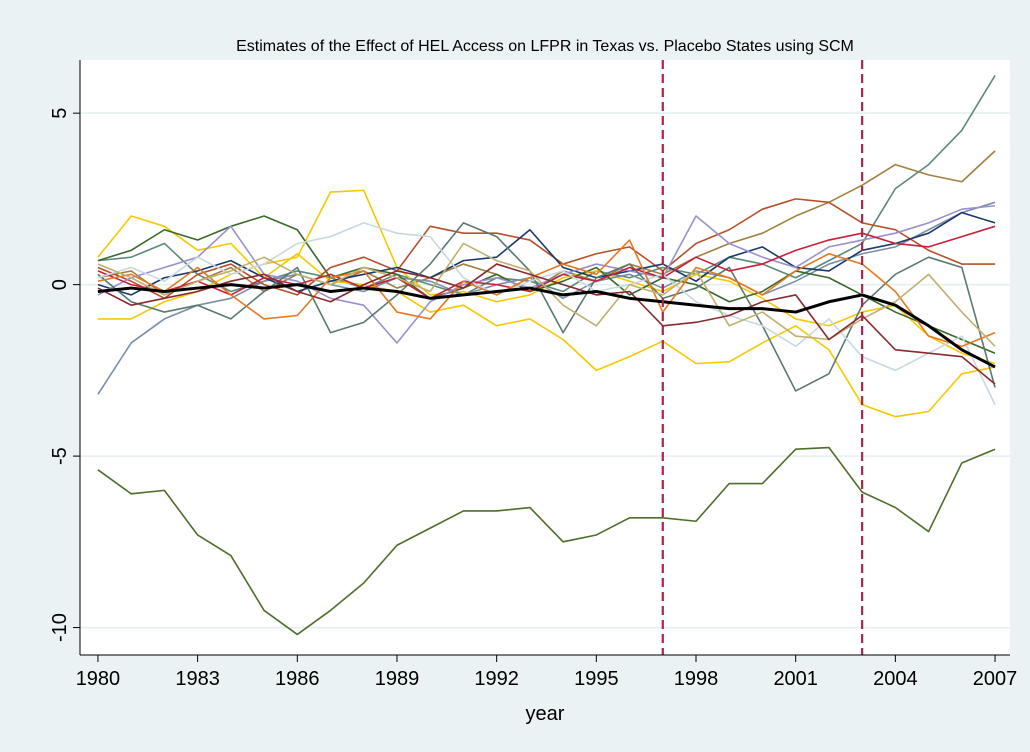  I want to click on y-tick-label: -10, so click(60, 627).